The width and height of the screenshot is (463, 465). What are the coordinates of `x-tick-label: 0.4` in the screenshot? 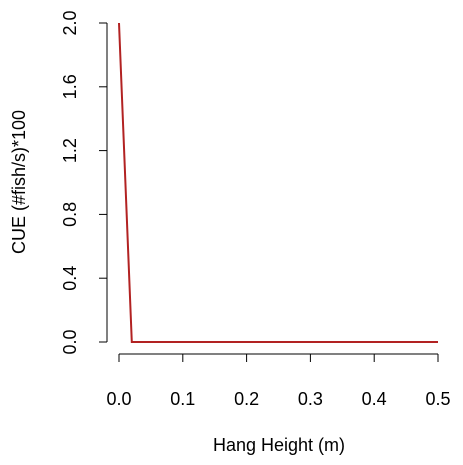 It's located at (374, 399).